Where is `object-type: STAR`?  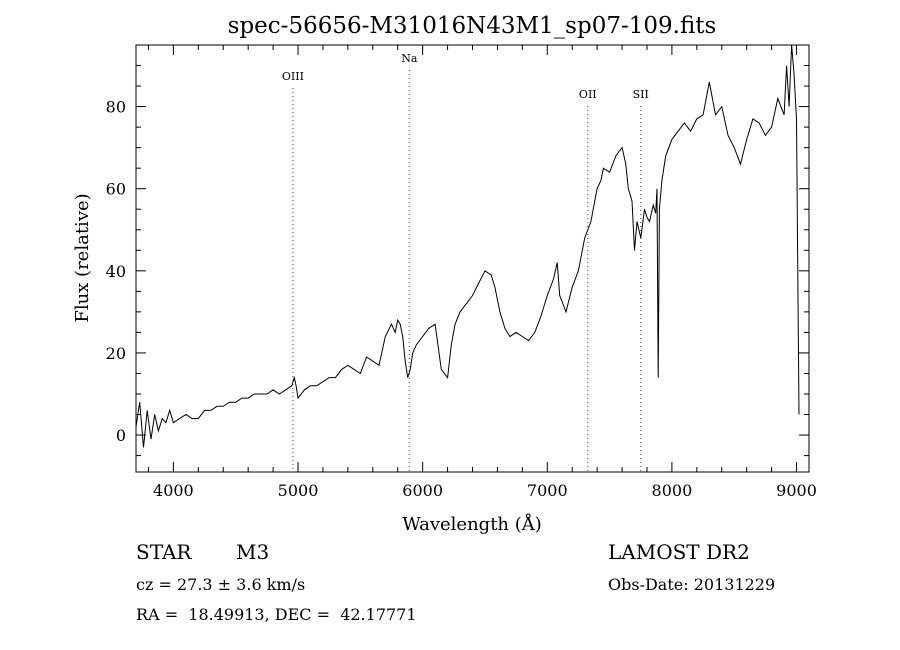 object-type: STAR is located at coordinates (164, 552).